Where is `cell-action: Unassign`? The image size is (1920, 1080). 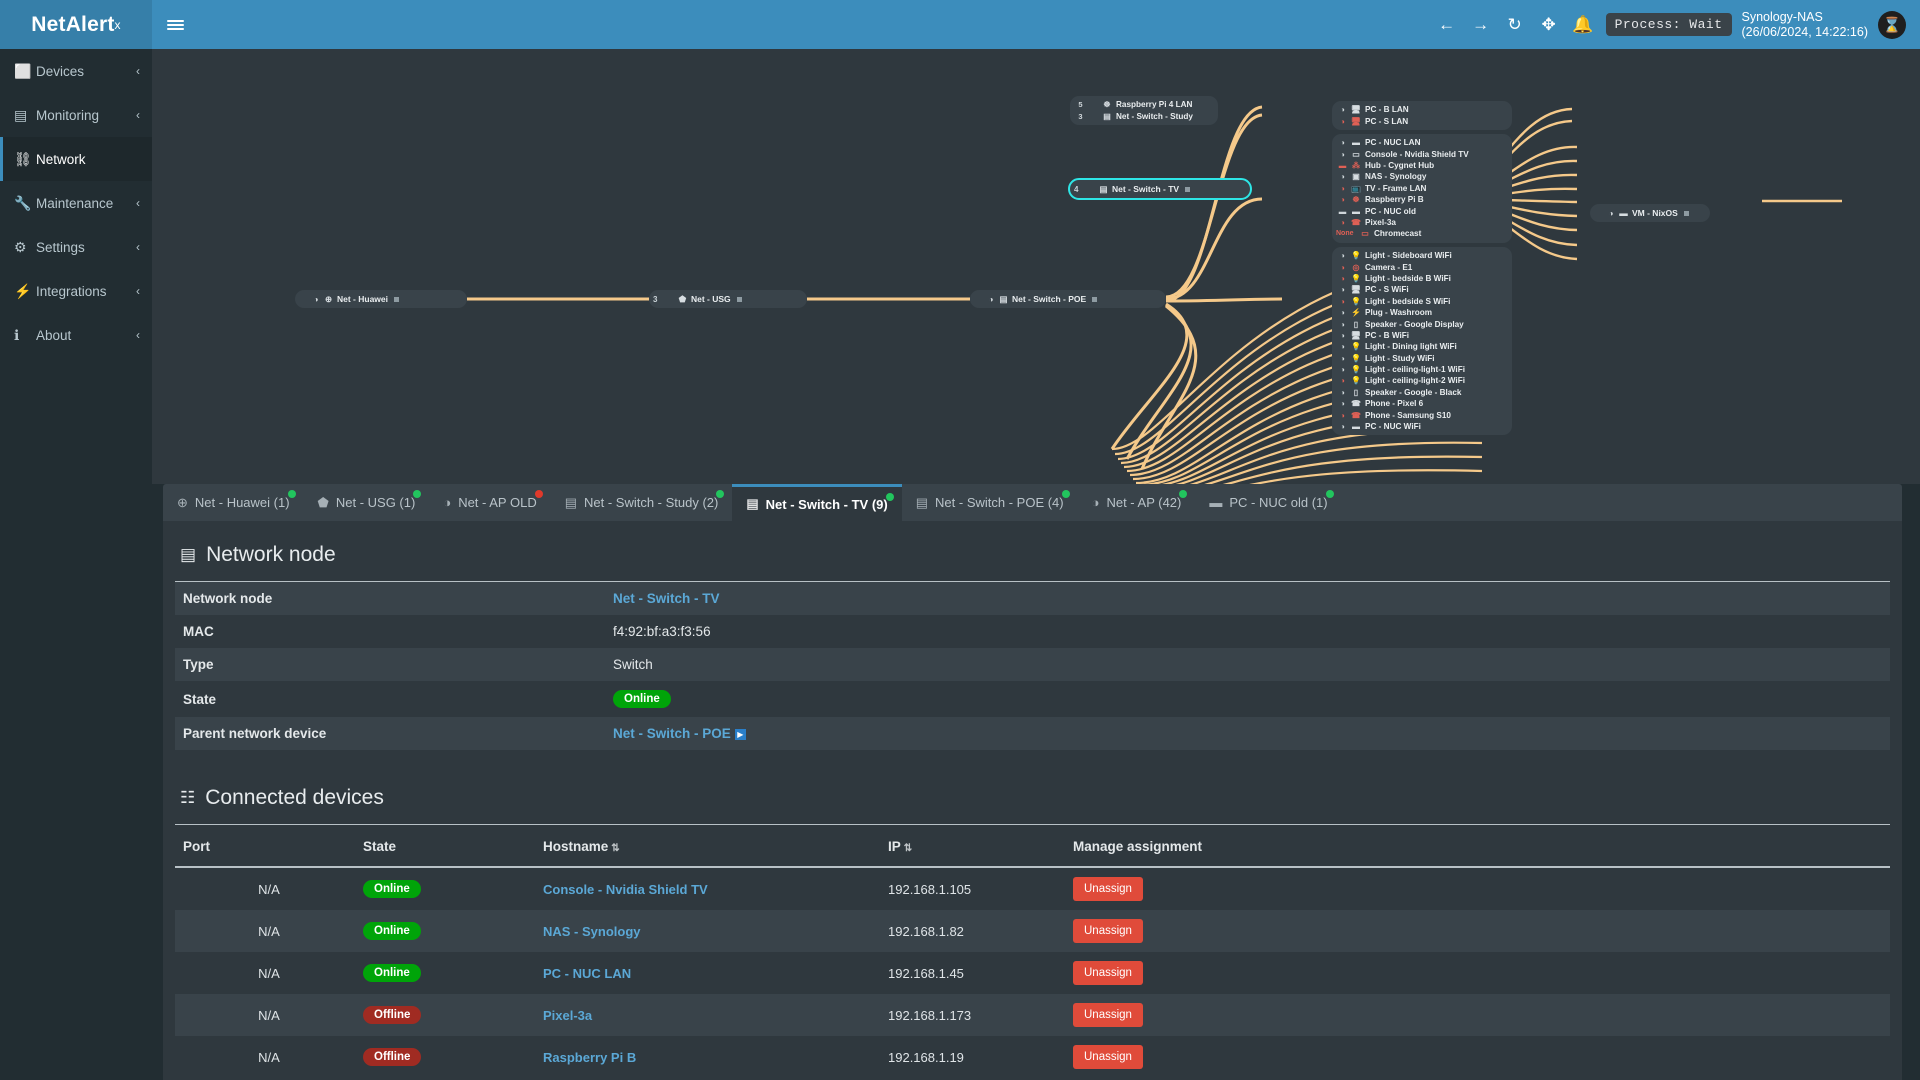
cell-action: Unassign is located at coordinates (1477, 1057).